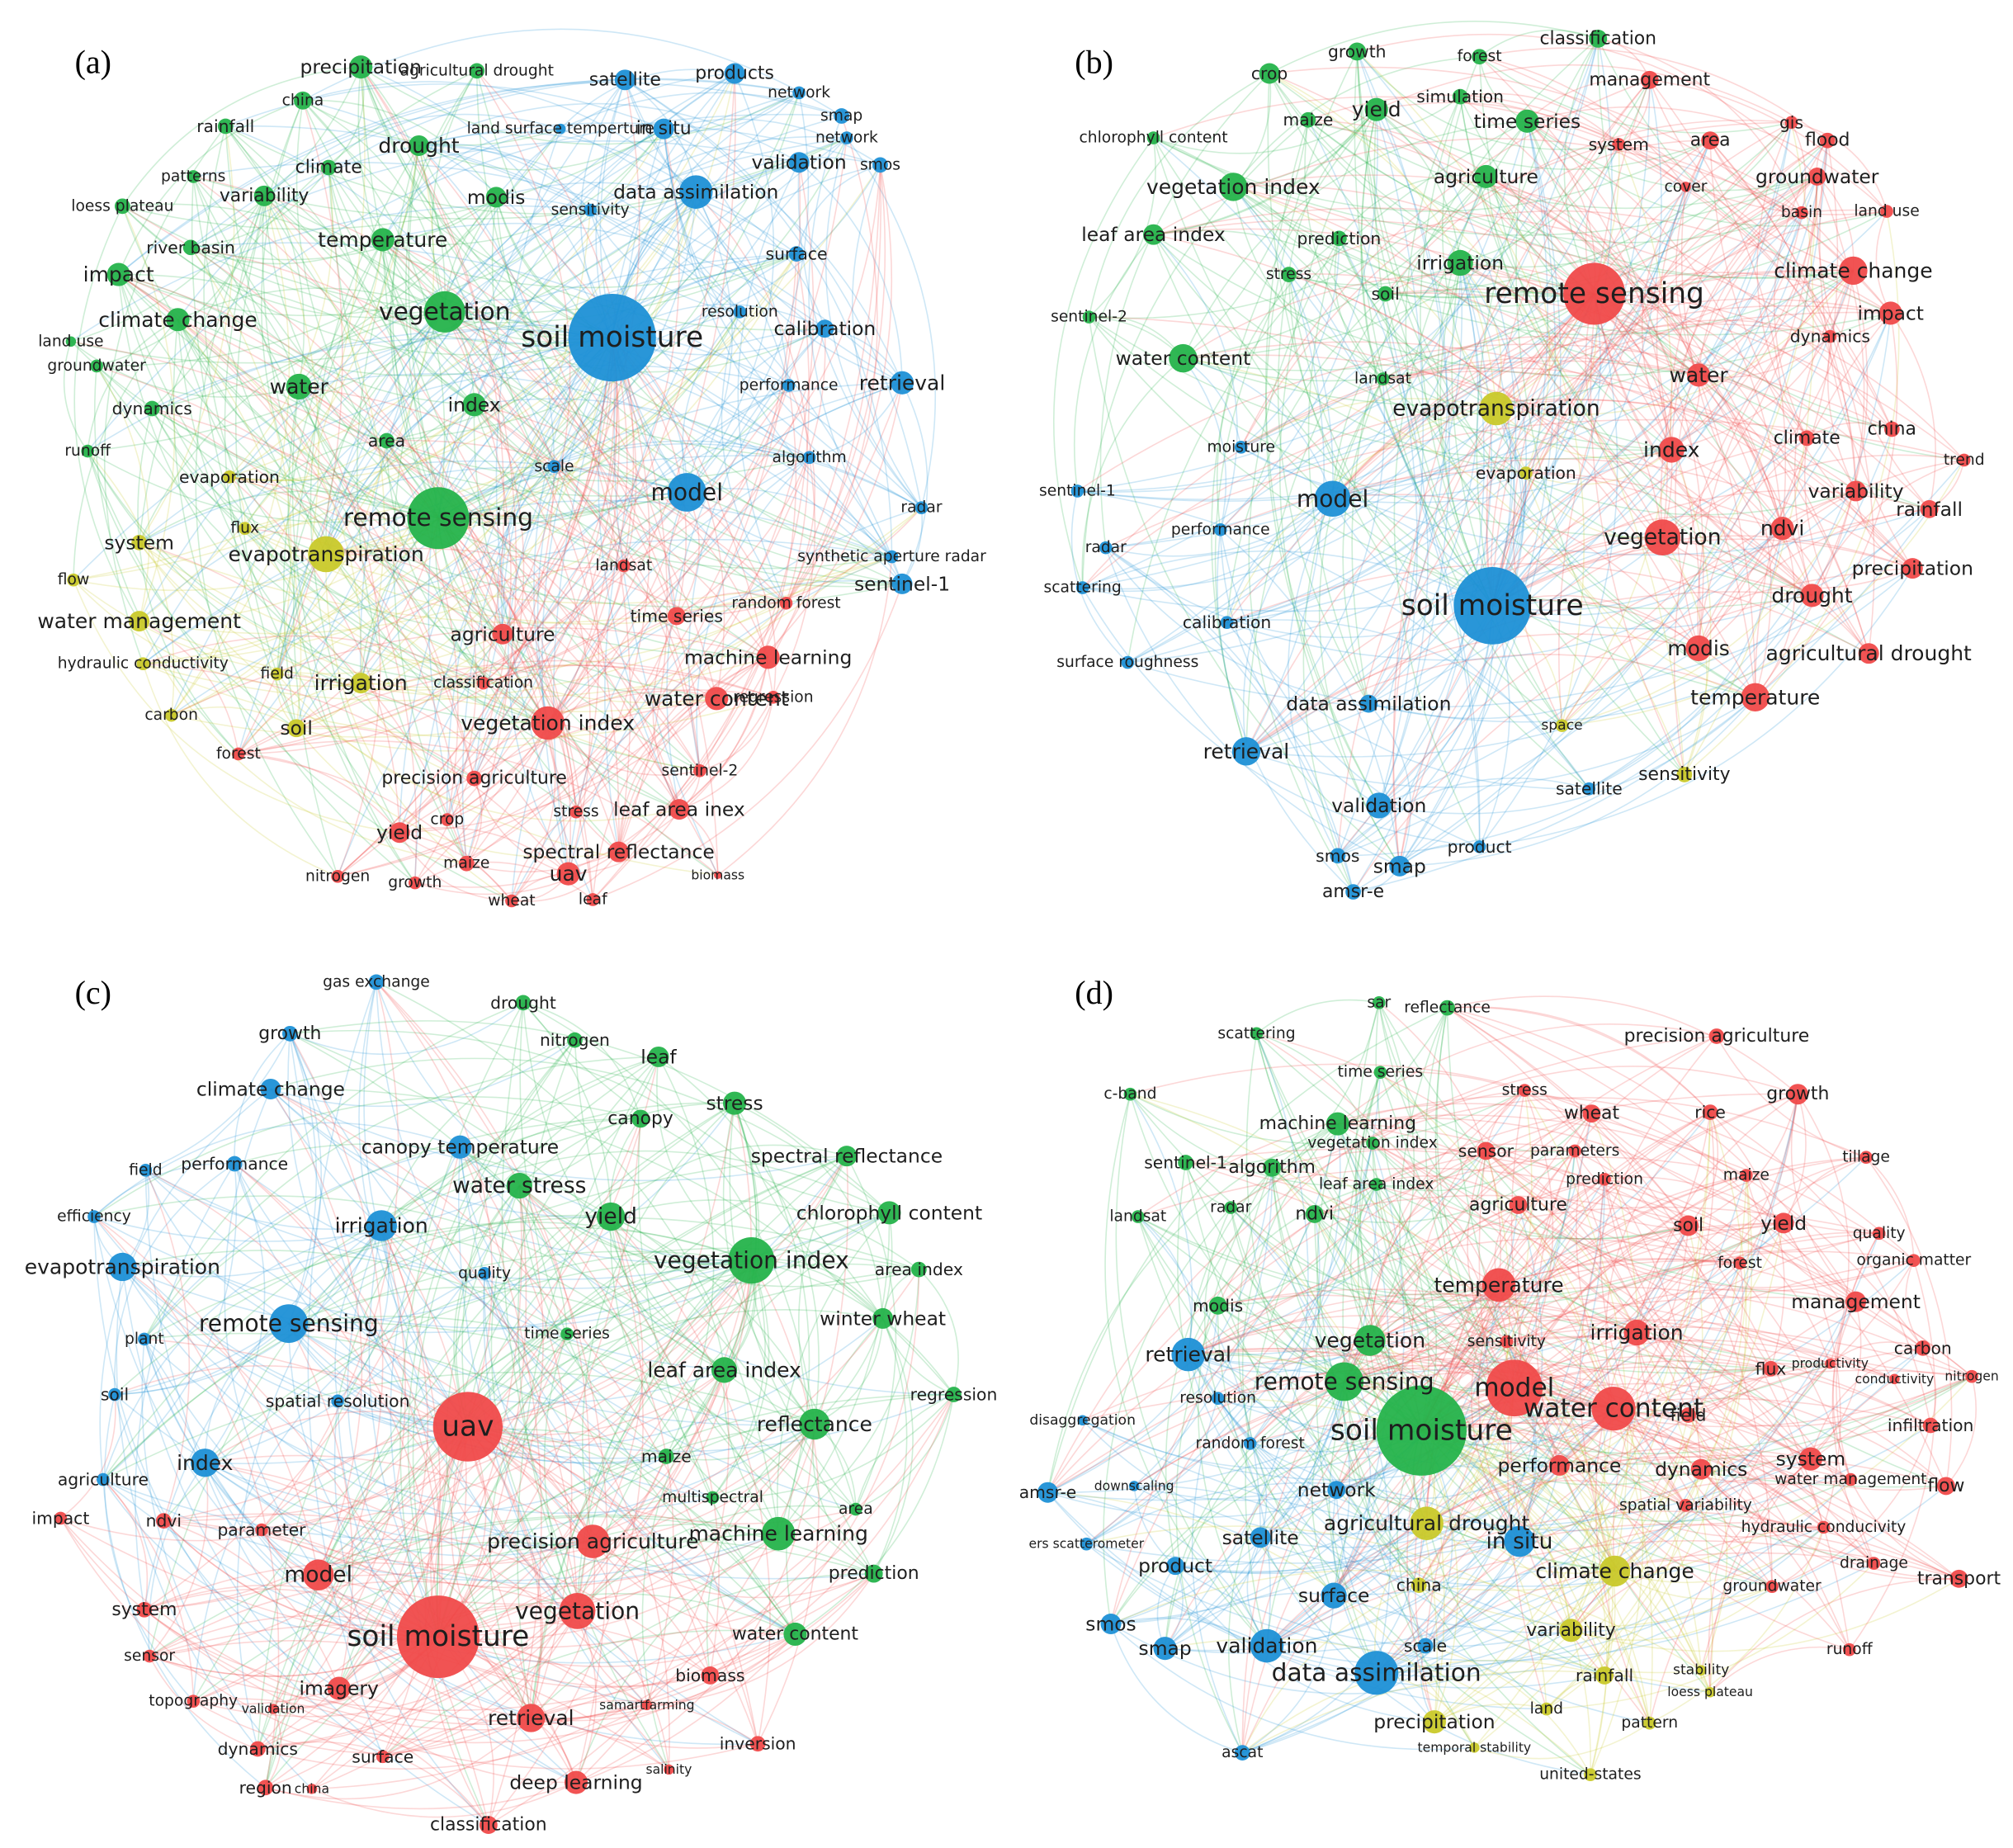  I want to click on node-label: groundwater, so click(1772, 1586).